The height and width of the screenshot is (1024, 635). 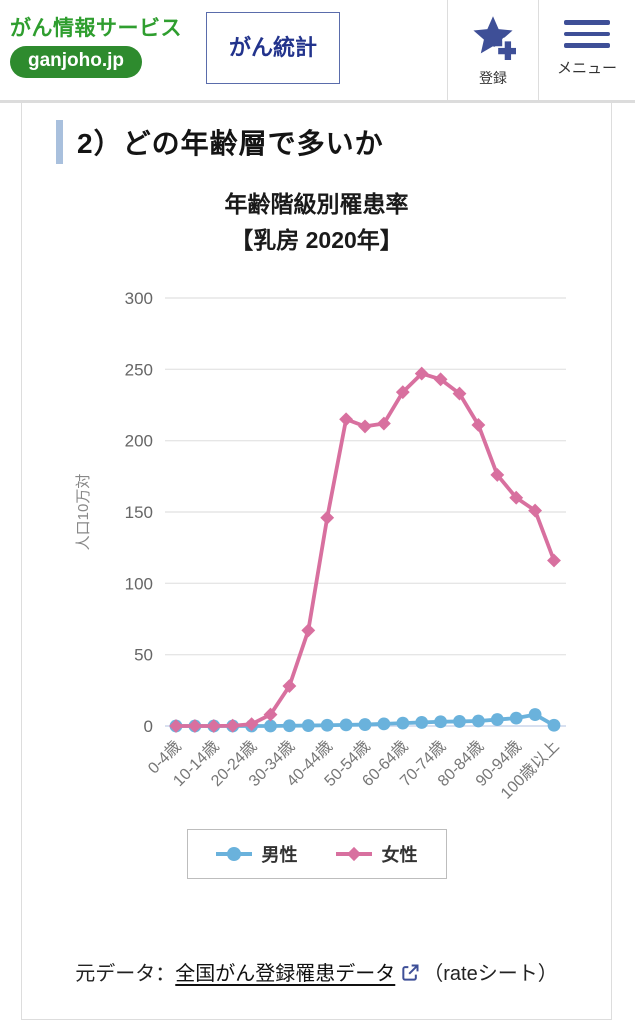 What do you see at coordinates (143, 655) in the screenshot?
I see `svg-text: 50` at bounding box center [143, 655].